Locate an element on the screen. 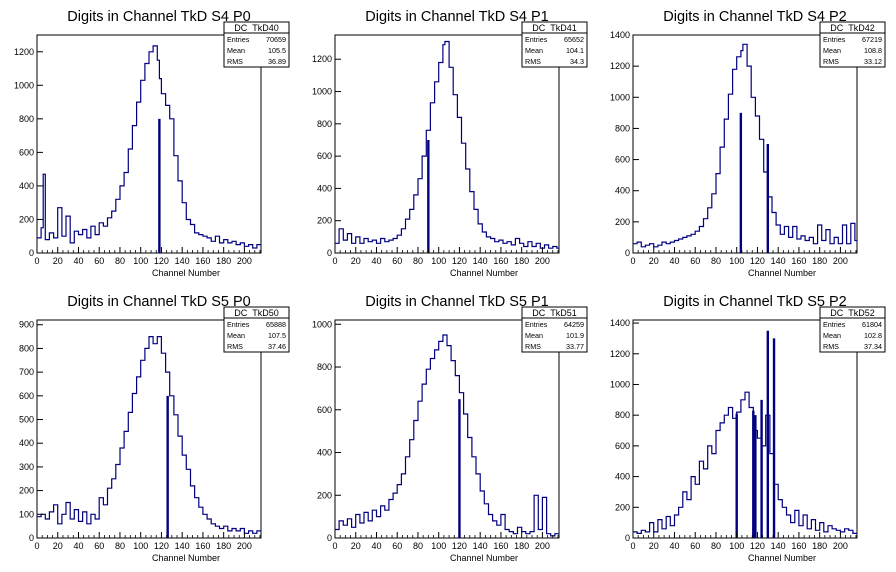 The image size is (896, 572). y-tick-label: 100 is located at coordinates (26, 514).